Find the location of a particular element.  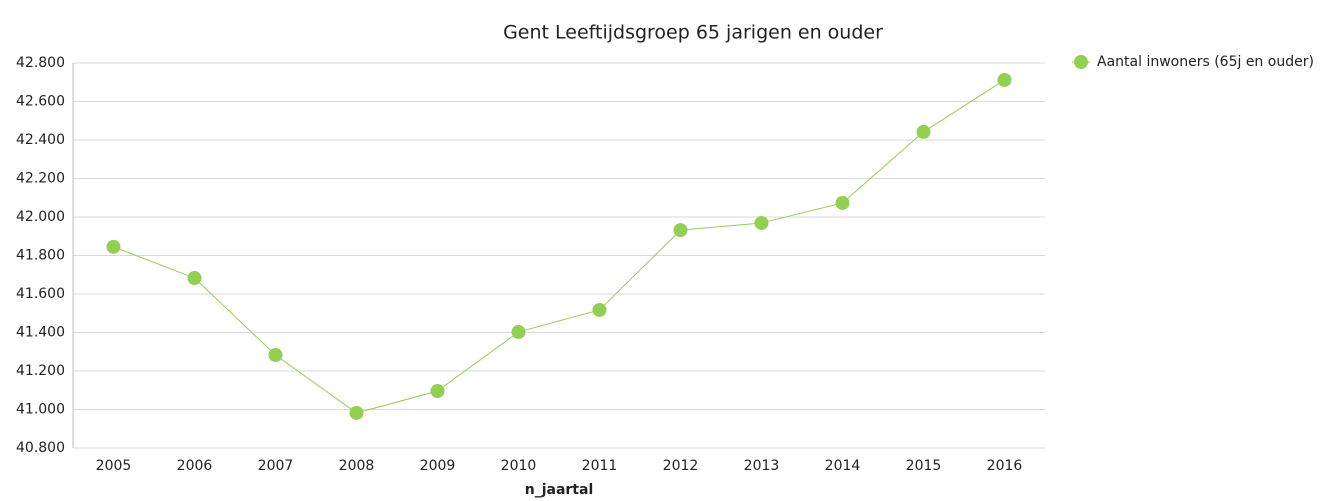

y-tick-label: 41.000 is located at coordinates (40, 410).